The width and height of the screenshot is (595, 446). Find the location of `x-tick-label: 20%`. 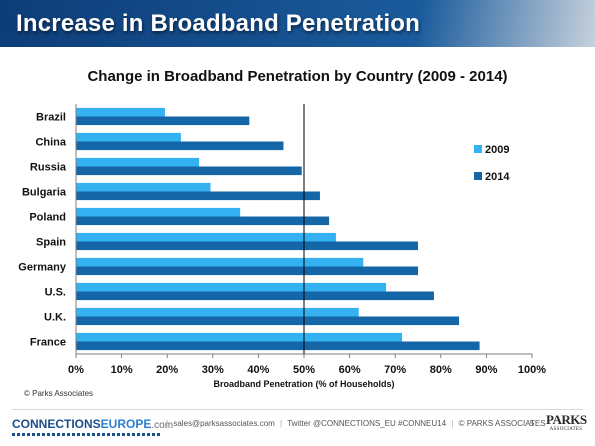

x-tick-label: 20% is located at coordinates (167, 370).